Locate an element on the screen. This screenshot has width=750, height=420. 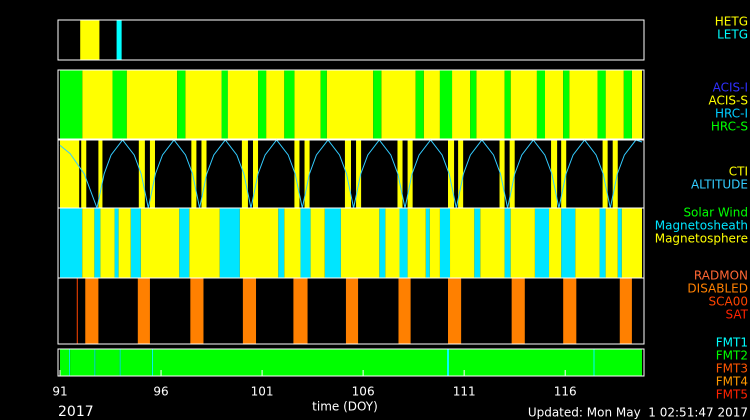
legend-entry: SCA00 is located at coordinates (728, 302).